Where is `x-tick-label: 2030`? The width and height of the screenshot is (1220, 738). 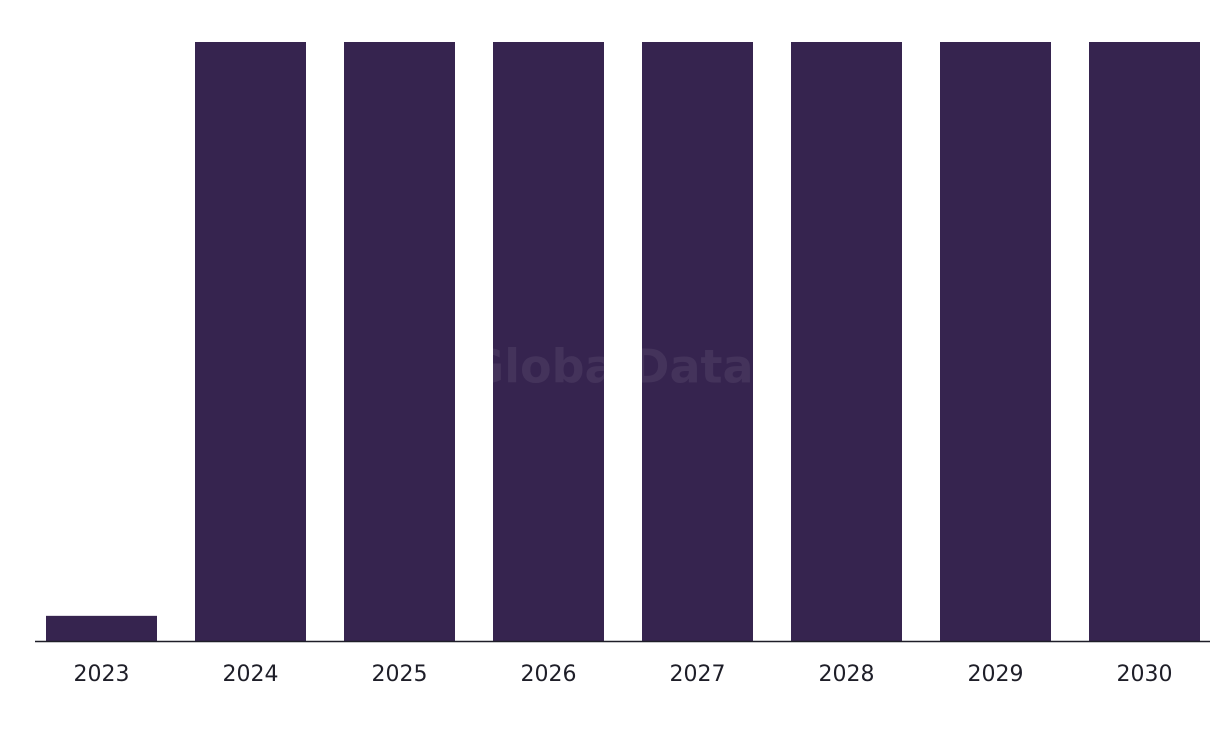
x-tick-label: 2030 is located at coordinates (1145, 674).